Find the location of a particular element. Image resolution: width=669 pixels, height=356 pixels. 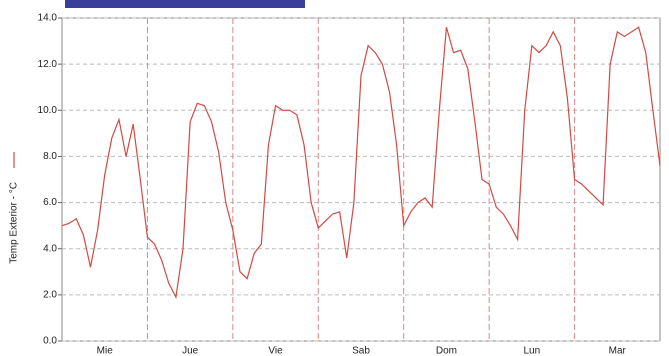

x-tick-label: Vie is located at coordinates (275, 351).